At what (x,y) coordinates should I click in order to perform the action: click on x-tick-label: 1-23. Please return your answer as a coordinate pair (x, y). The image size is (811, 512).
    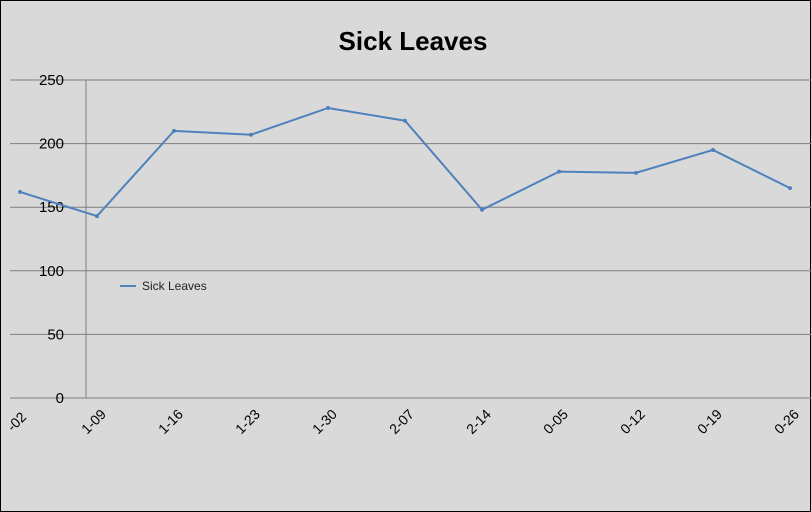
    Looking at the image, I should click on (247, 421).